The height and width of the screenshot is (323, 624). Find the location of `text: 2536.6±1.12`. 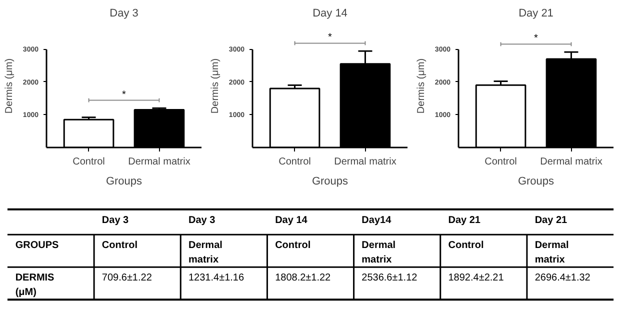

text: 2536.6±1.12 is located at coordinates (390, 278).